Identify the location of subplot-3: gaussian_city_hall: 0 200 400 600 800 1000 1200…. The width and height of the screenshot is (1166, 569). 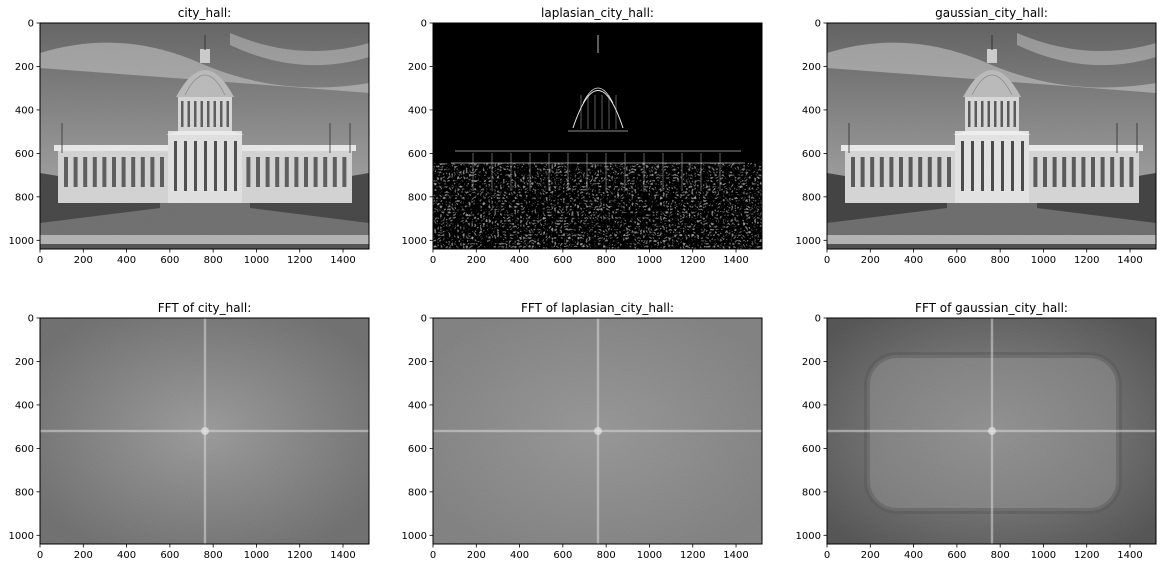
(976, 136).